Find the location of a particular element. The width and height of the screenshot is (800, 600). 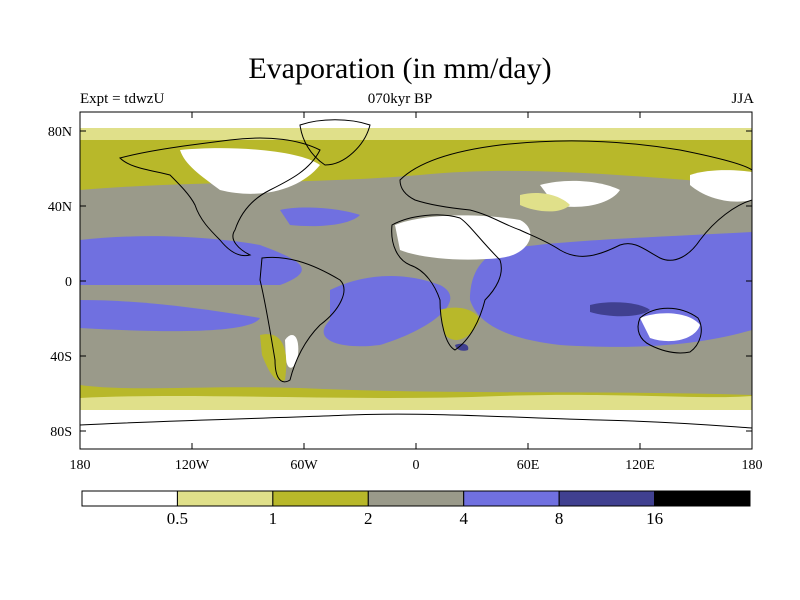

lon-tick-label: 60W is located at coordinates (304, 465).